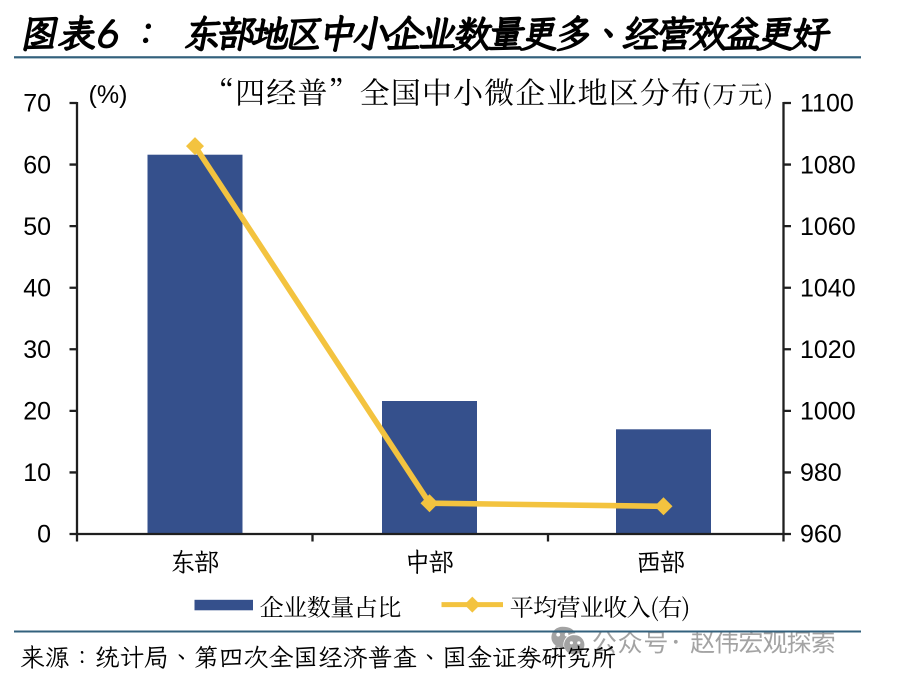 This screenshot has height=685, width=922. Describe the element at coordinates (828, 412) in the screenshot. I see `svg-text: 1000` at that location.